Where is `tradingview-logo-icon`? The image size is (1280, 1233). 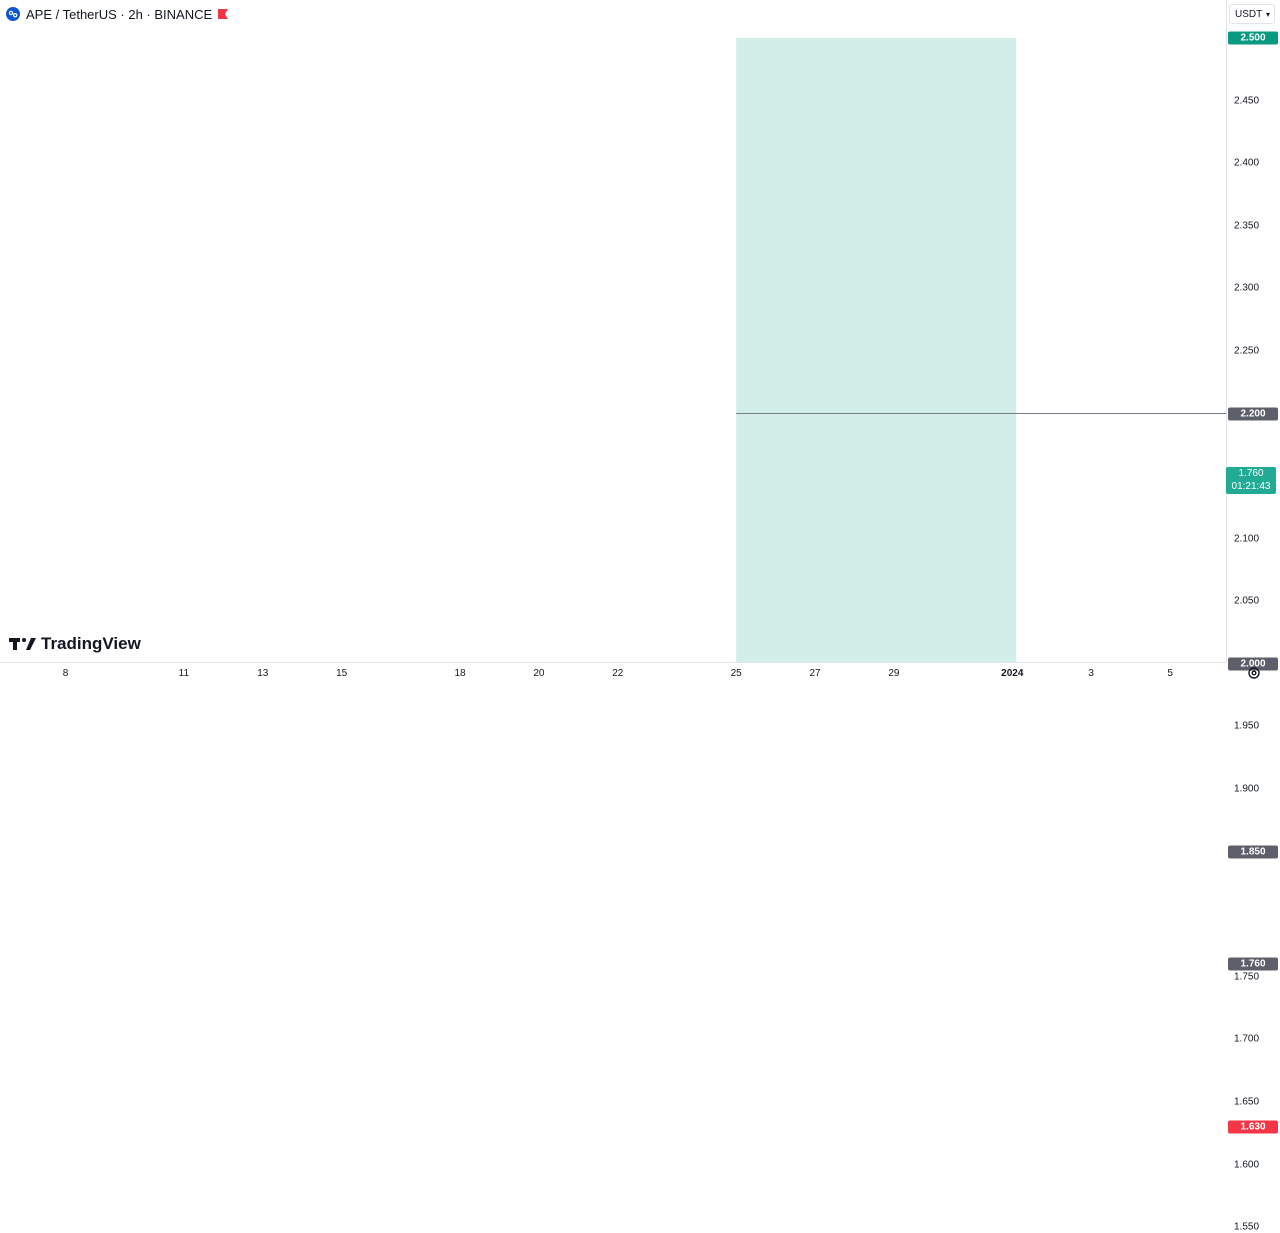 tradingview-logo-icon is located at coordinates (22, 644).